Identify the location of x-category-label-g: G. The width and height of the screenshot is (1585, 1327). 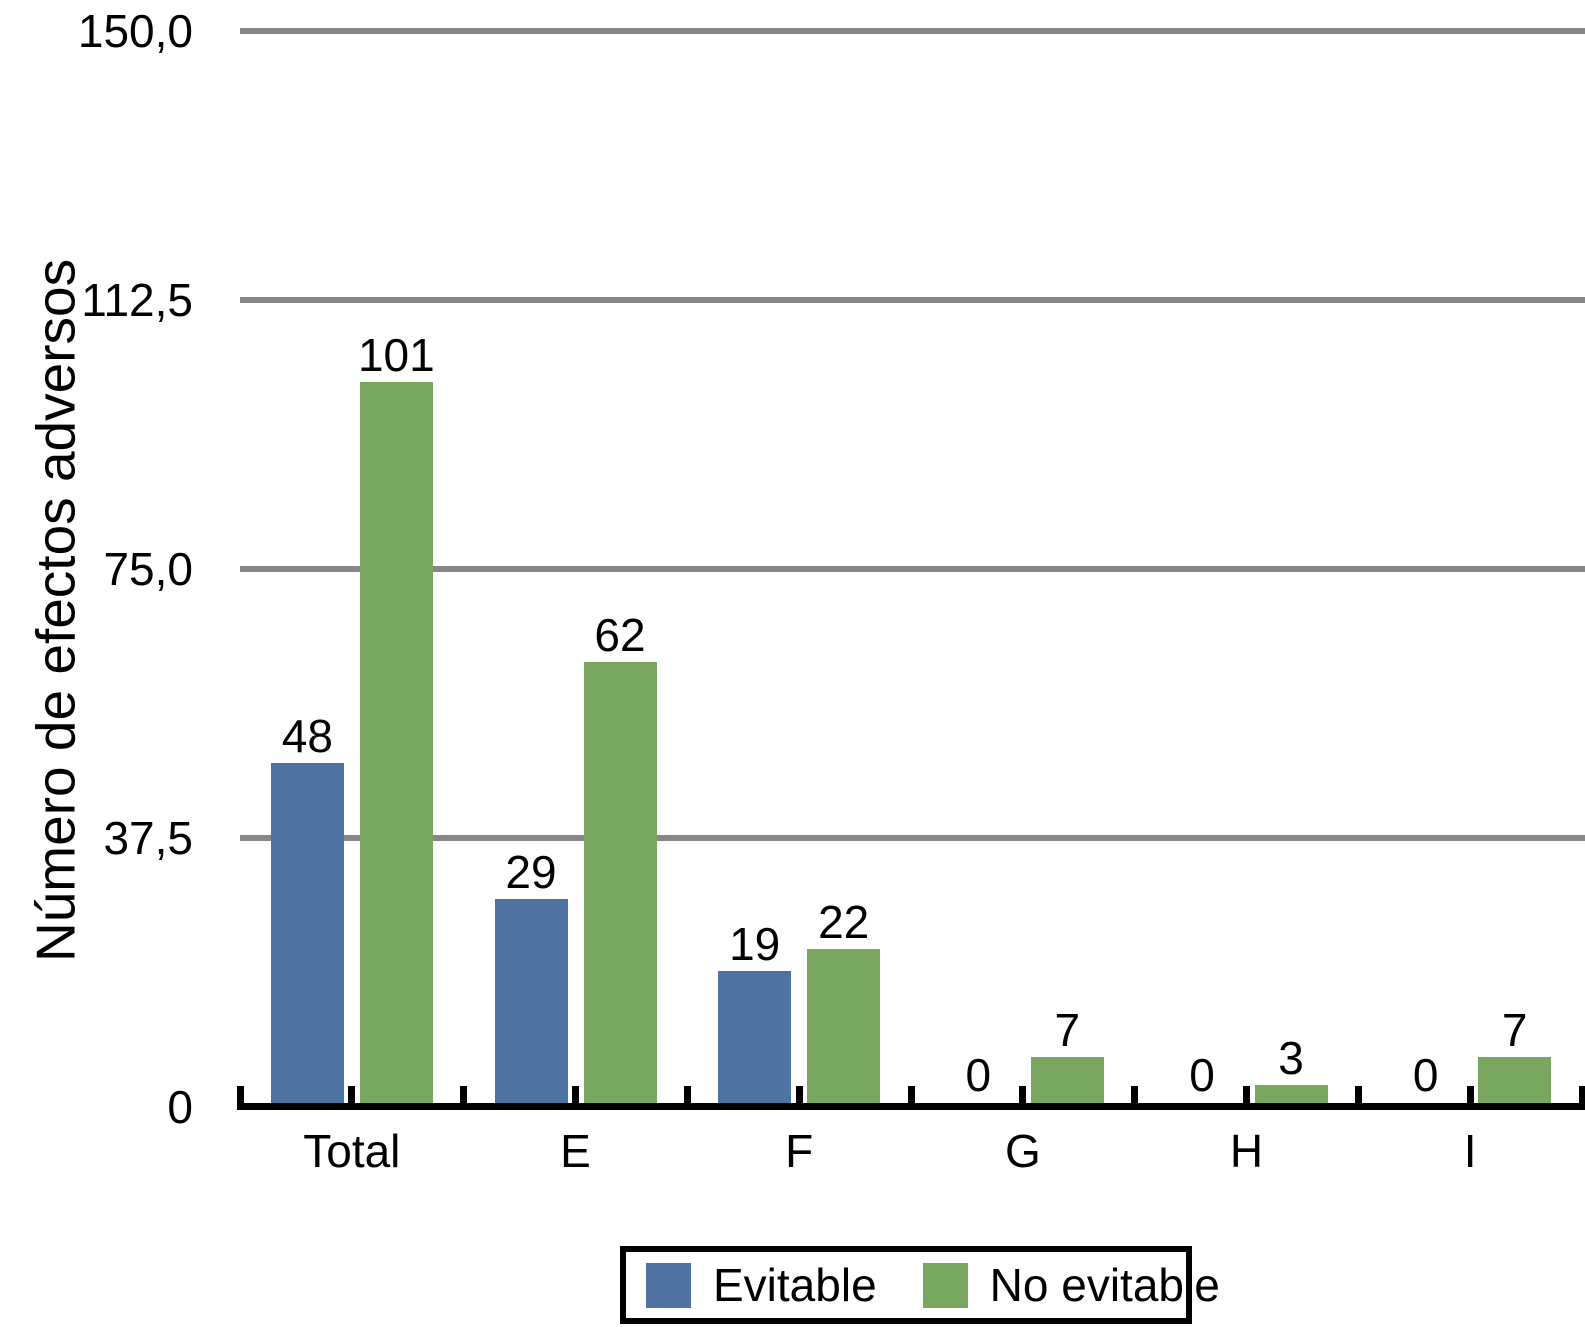
(1022, 1151).